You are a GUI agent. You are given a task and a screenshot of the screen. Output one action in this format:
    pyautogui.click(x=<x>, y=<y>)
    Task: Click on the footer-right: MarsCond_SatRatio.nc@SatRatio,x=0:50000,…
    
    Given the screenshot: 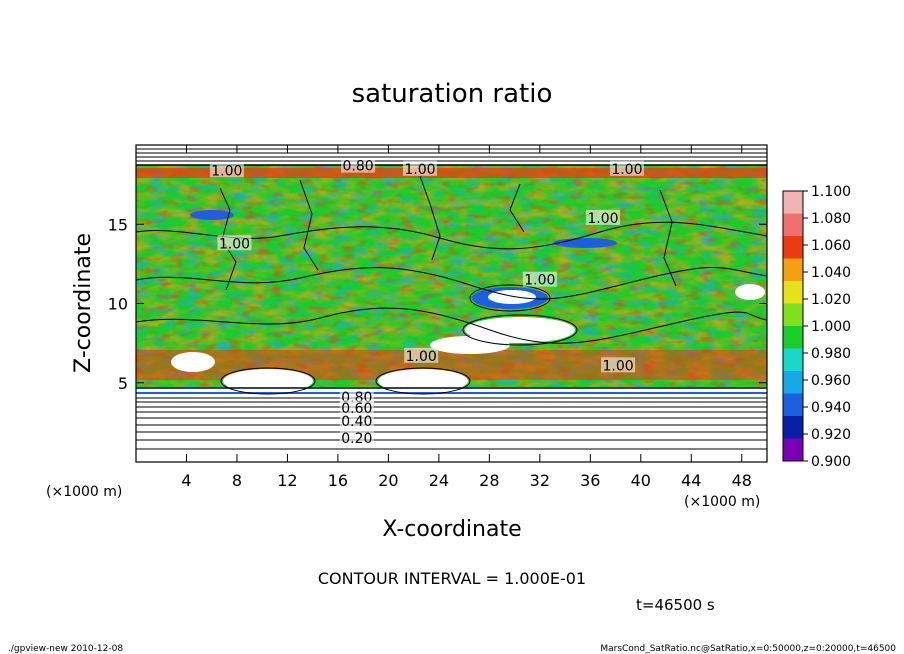 What is the action you would take?
    pyautogui.click(x=748, y=649)
    